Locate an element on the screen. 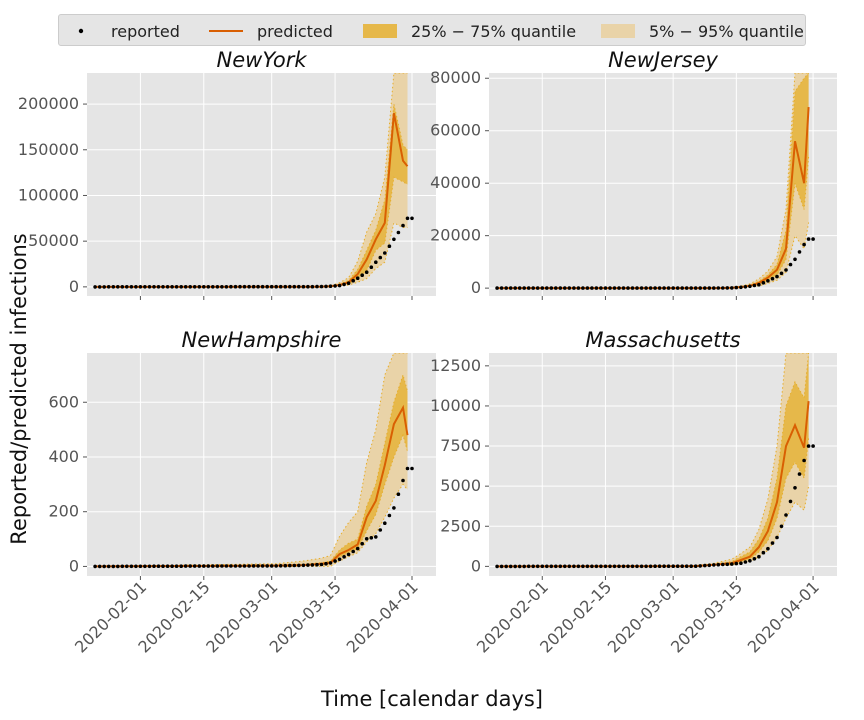 The height and width of the screenshot is (720, 864). legend-item-reported: reported is located at coordinates (126, 31).